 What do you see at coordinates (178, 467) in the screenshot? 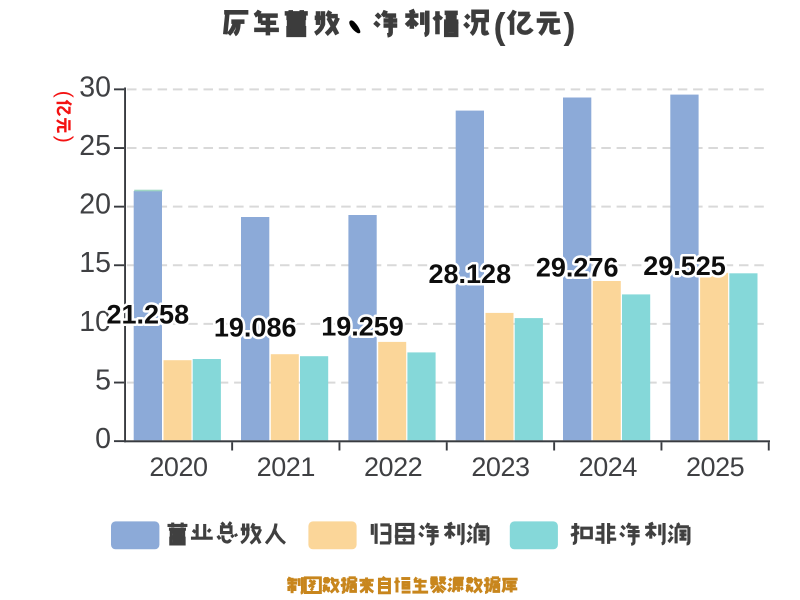
I see `svg-text: 2020` at bounding box center [178, 467].